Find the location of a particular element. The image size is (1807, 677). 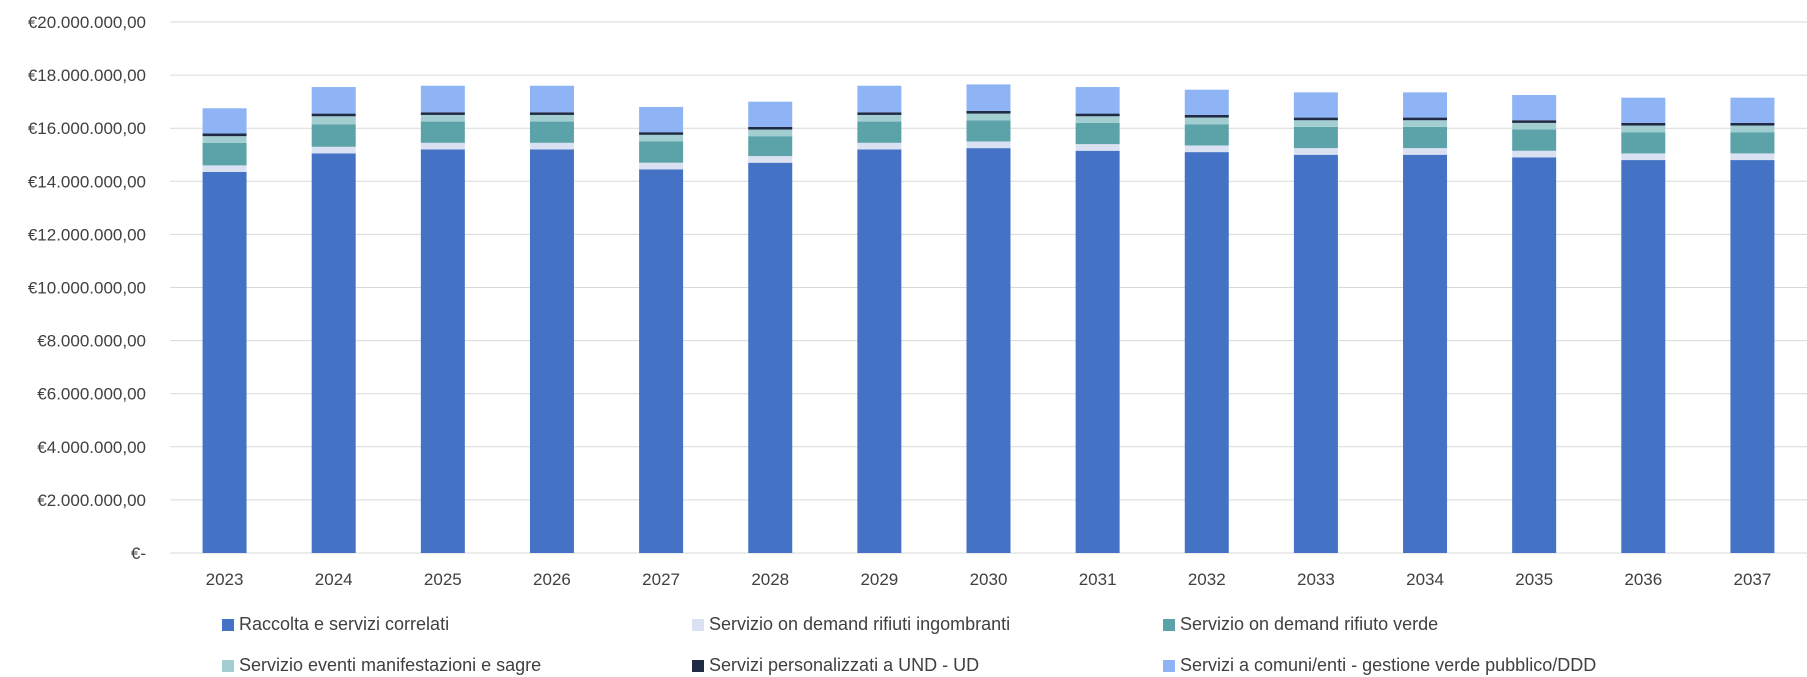

bar-stack-2033 is located at coordinates (1315, 322).